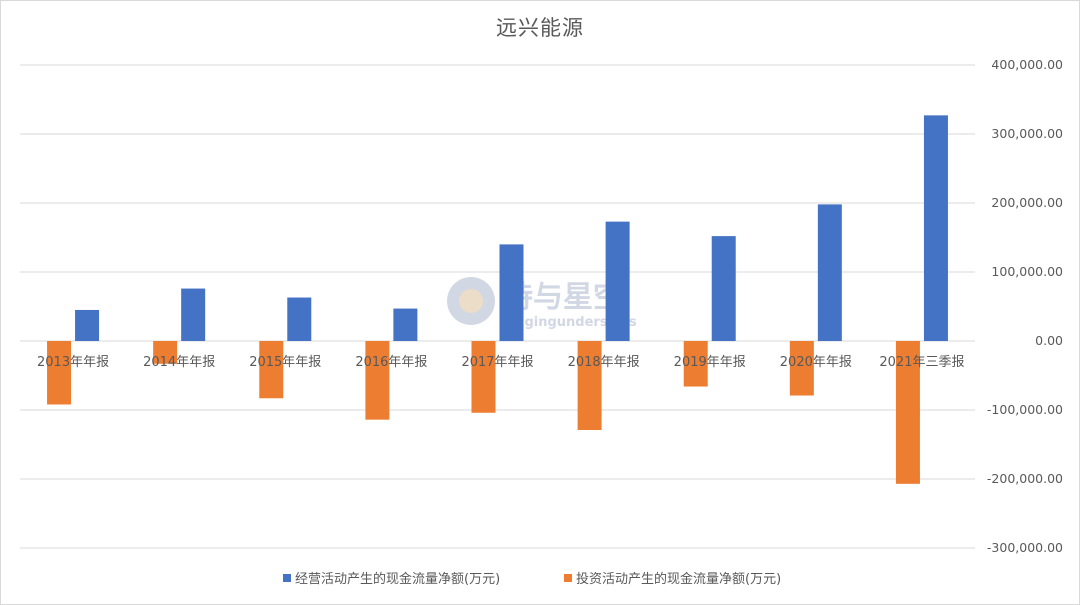 Image resolution: width=1080 pixels, height=605 pixels. I want to click on y-tick-label: -100,000.00, so click(1025, 409).